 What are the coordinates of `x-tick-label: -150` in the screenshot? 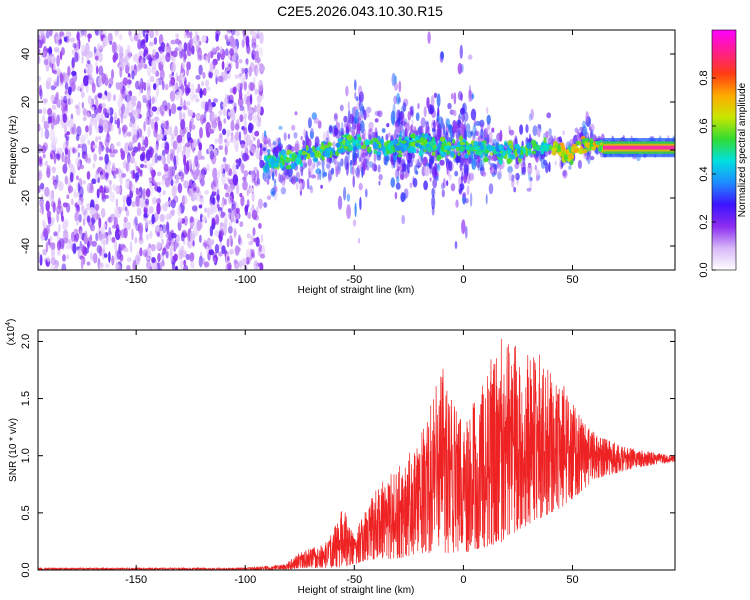 It's located at (136, 280).